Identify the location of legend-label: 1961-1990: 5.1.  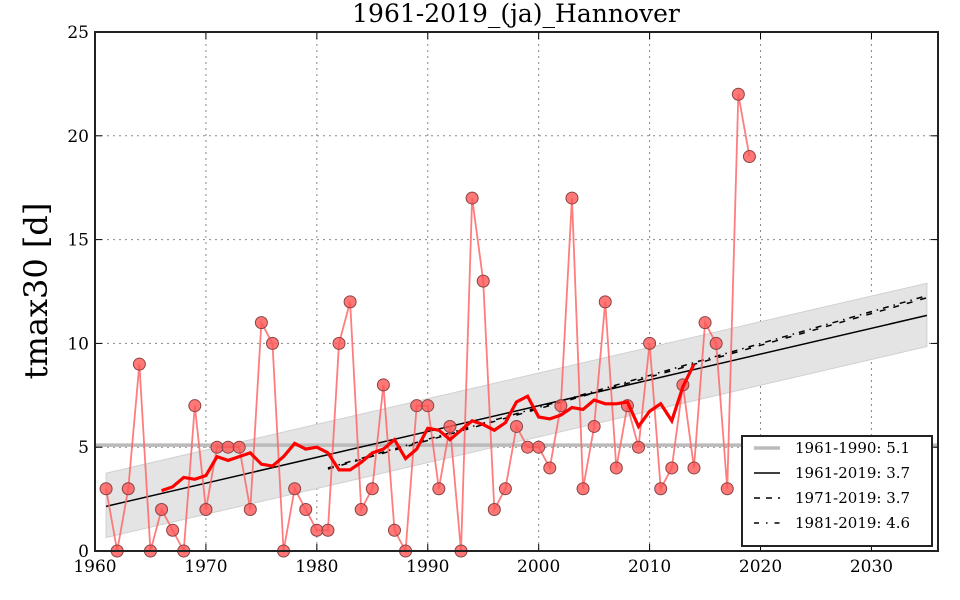
(852, 448).